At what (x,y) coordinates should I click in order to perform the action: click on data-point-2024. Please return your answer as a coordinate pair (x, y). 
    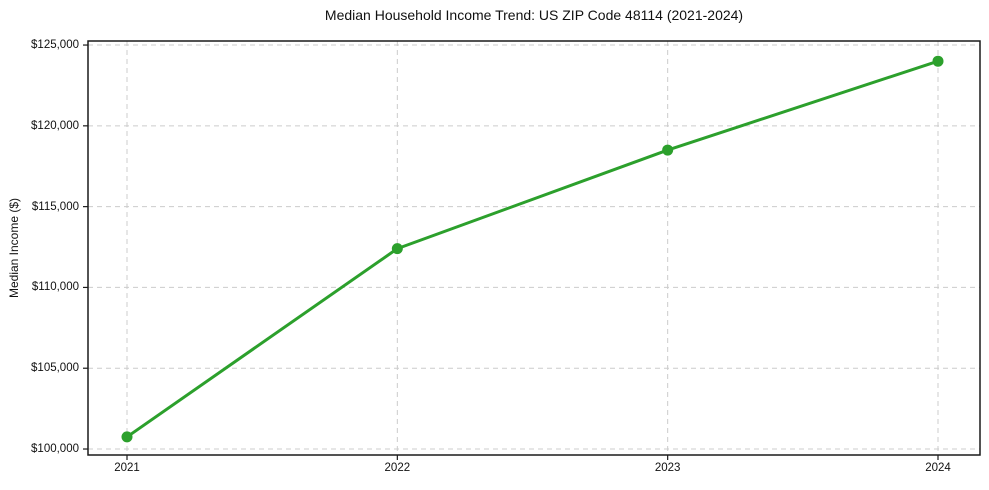
    Looking at the image, I should click on (938, 61).